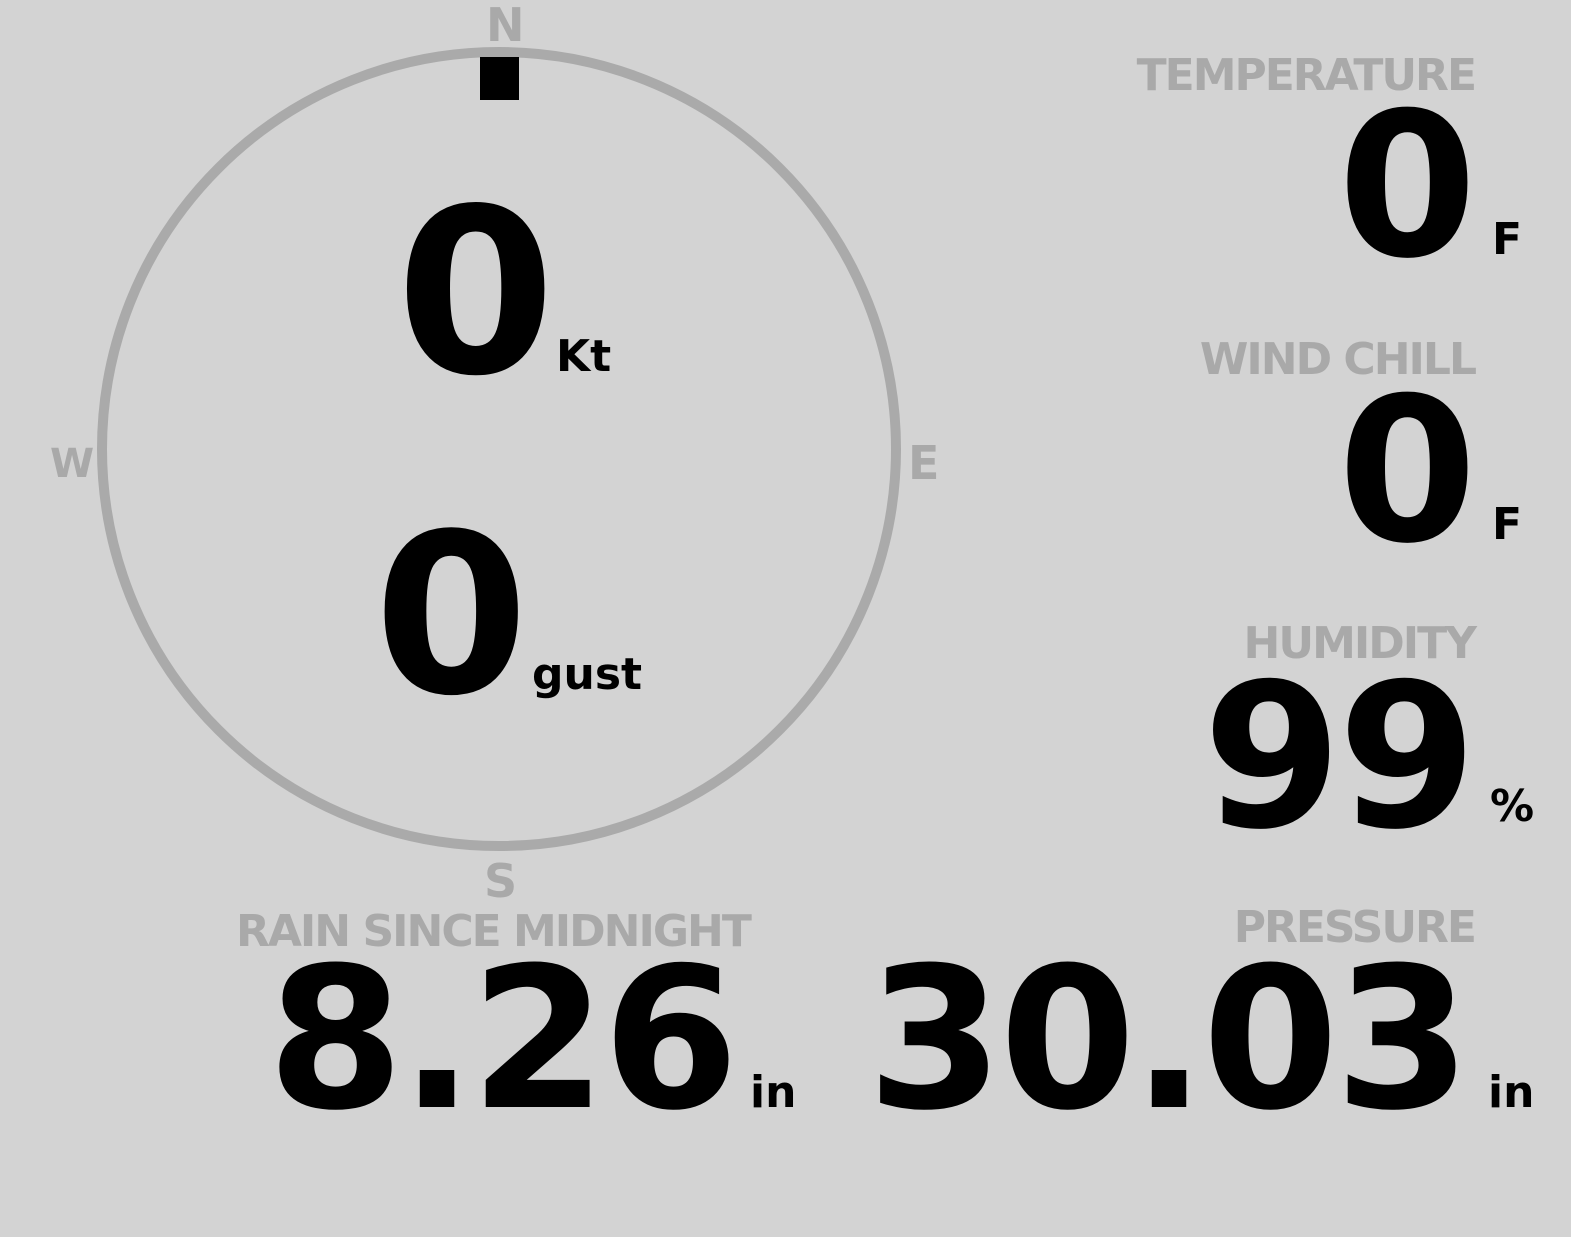  What do you see at coordinates (584, 356) in the screenshot?
I see `wind-speed-unit: Kt` at bounding box center [584, 356].